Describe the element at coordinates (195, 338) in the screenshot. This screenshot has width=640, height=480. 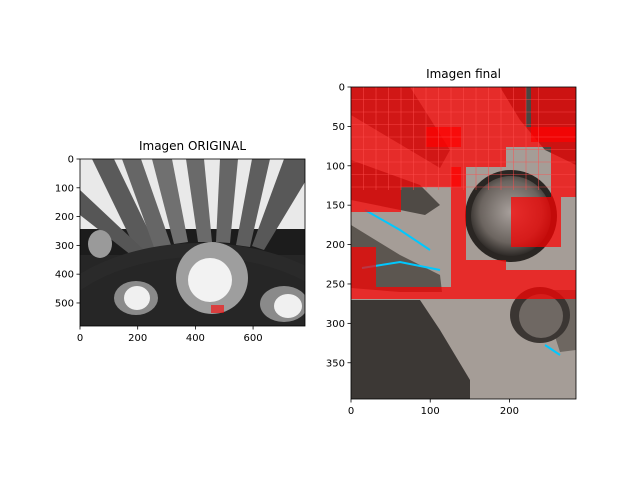
I see `x-tick-label: 400` at that location.